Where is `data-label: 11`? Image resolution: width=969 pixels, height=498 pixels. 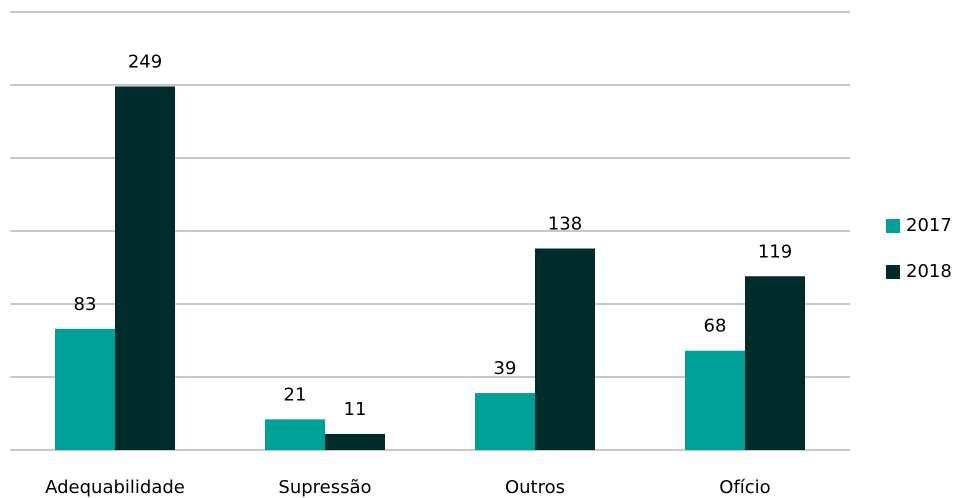 data-label: 11 is located at coordinates (355, 409).